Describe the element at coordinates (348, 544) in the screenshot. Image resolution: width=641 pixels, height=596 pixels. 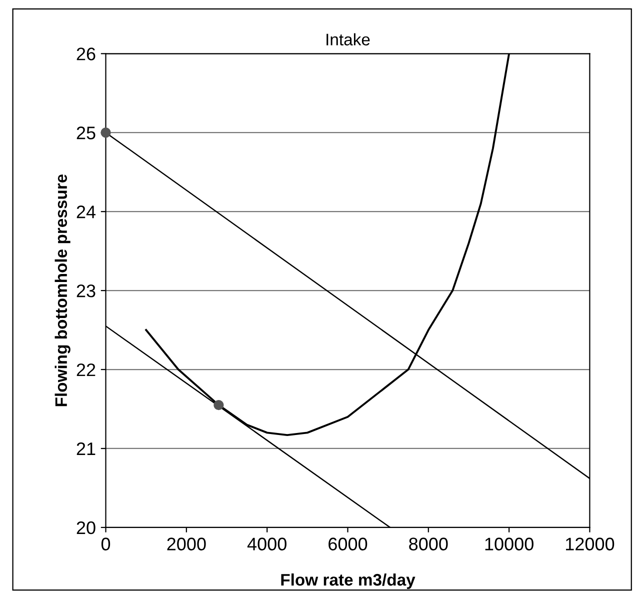
I see `x-tick-label: 6000` at that location.